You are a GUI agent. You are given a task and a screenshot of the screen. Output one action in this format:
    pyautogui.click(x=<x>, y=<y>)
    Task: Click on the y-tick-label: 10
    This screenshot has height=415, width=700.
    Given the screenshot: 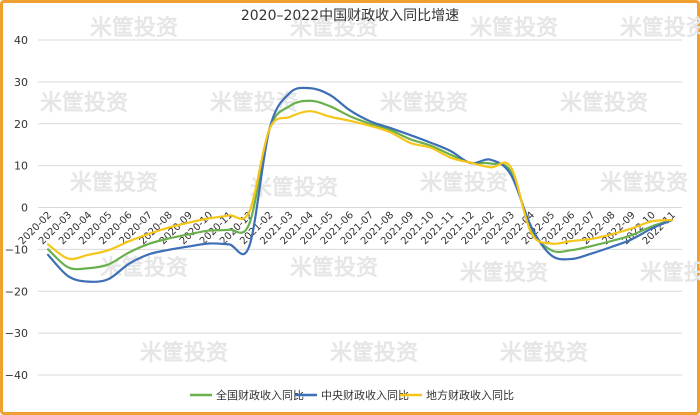 What is the action you would take?
    pyautogui.click(x=21, y=166)
    